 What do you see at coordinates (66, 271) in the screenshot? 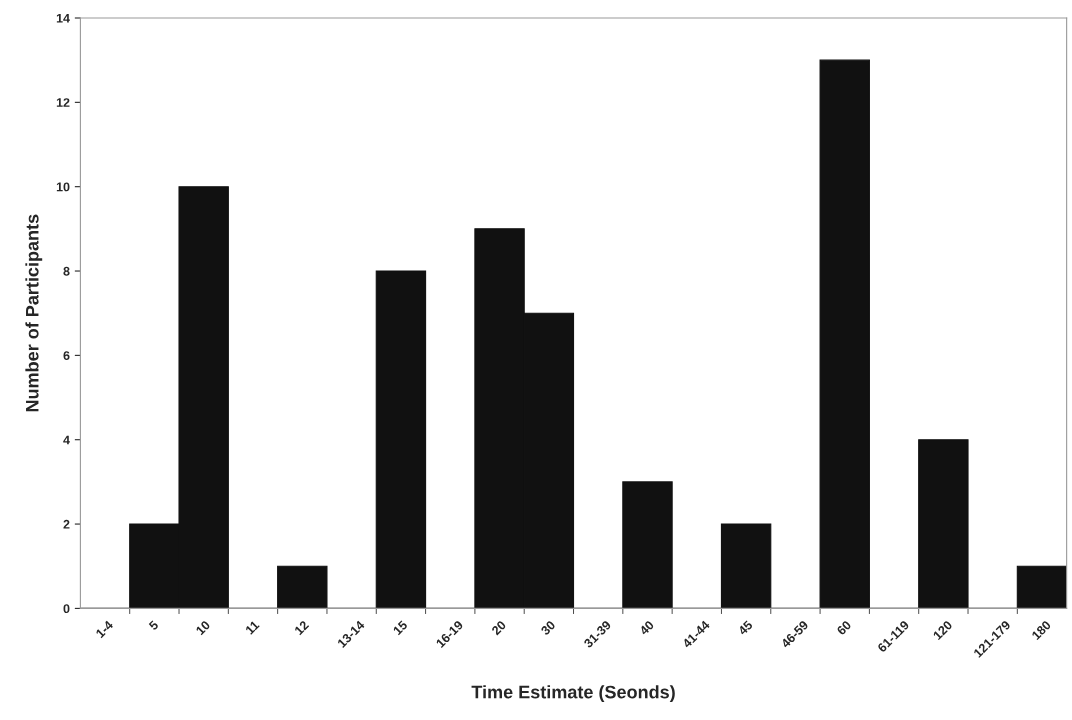
I see `y-tick-label: 8` at bounding box center [66, 271].